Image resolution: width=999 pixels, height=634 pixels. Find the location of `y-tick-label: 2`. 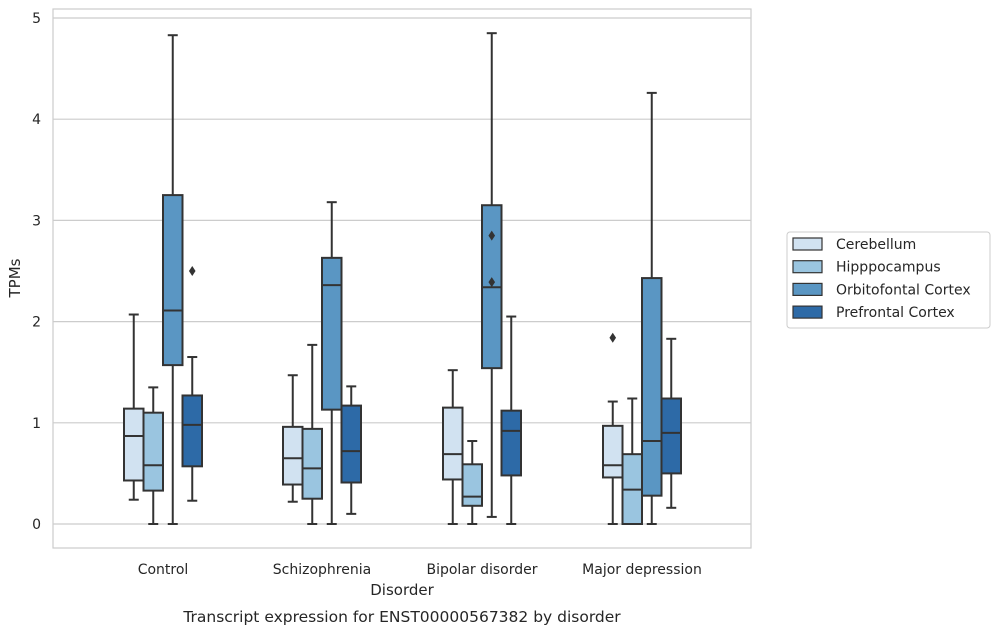

y-tick-label: 2 is located at coordinates (36, 323).